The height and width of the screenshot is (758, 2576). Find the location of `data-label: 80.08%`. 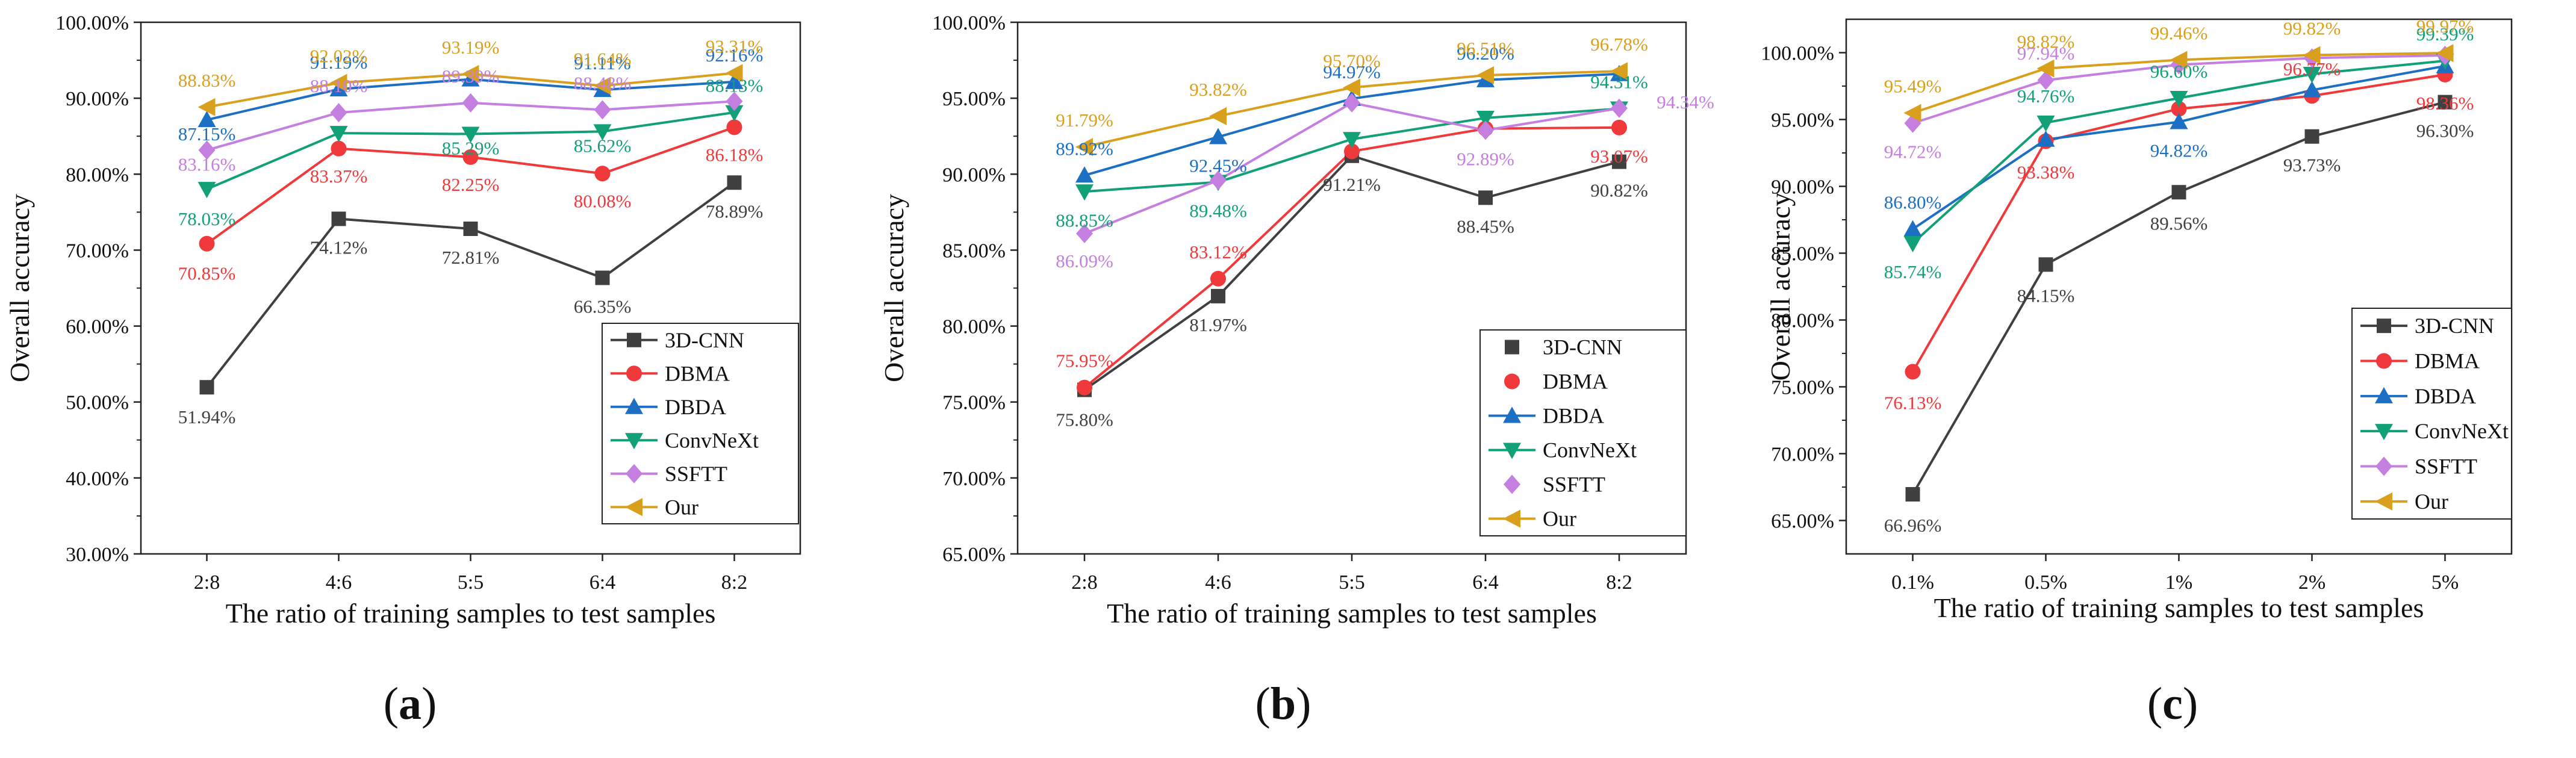

data-label: 80.08% is located at coordinates (603, 200).